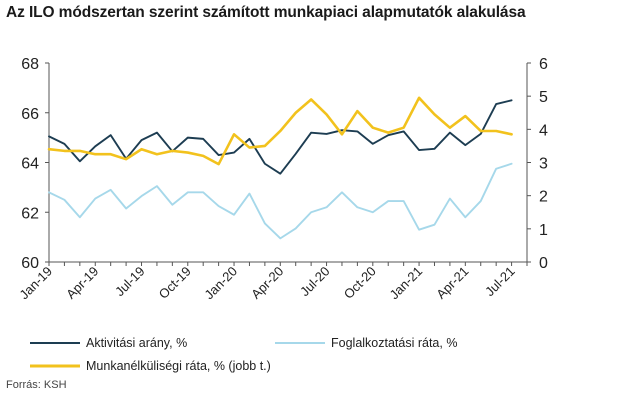 This screenshot has width=620, height=400. I want to click on x-tick-label: Oct-20, so click(360, 283).